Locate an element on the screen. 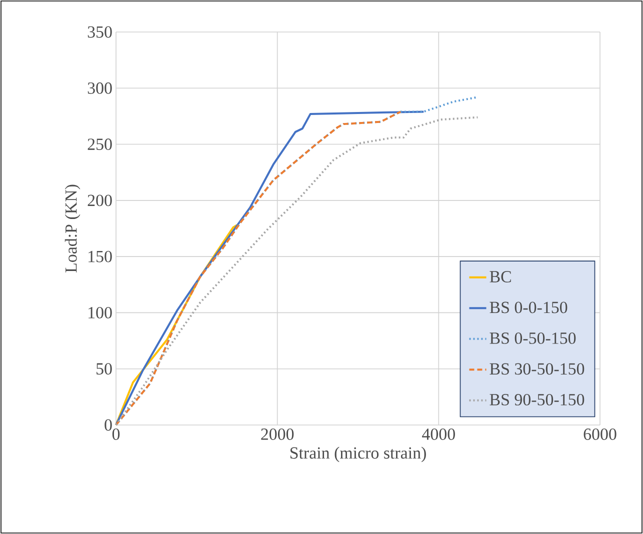 Image resolution: width=643 pixels, height=534 pixels. x-tick-label: 4000 is located at coordinates (438, 434).